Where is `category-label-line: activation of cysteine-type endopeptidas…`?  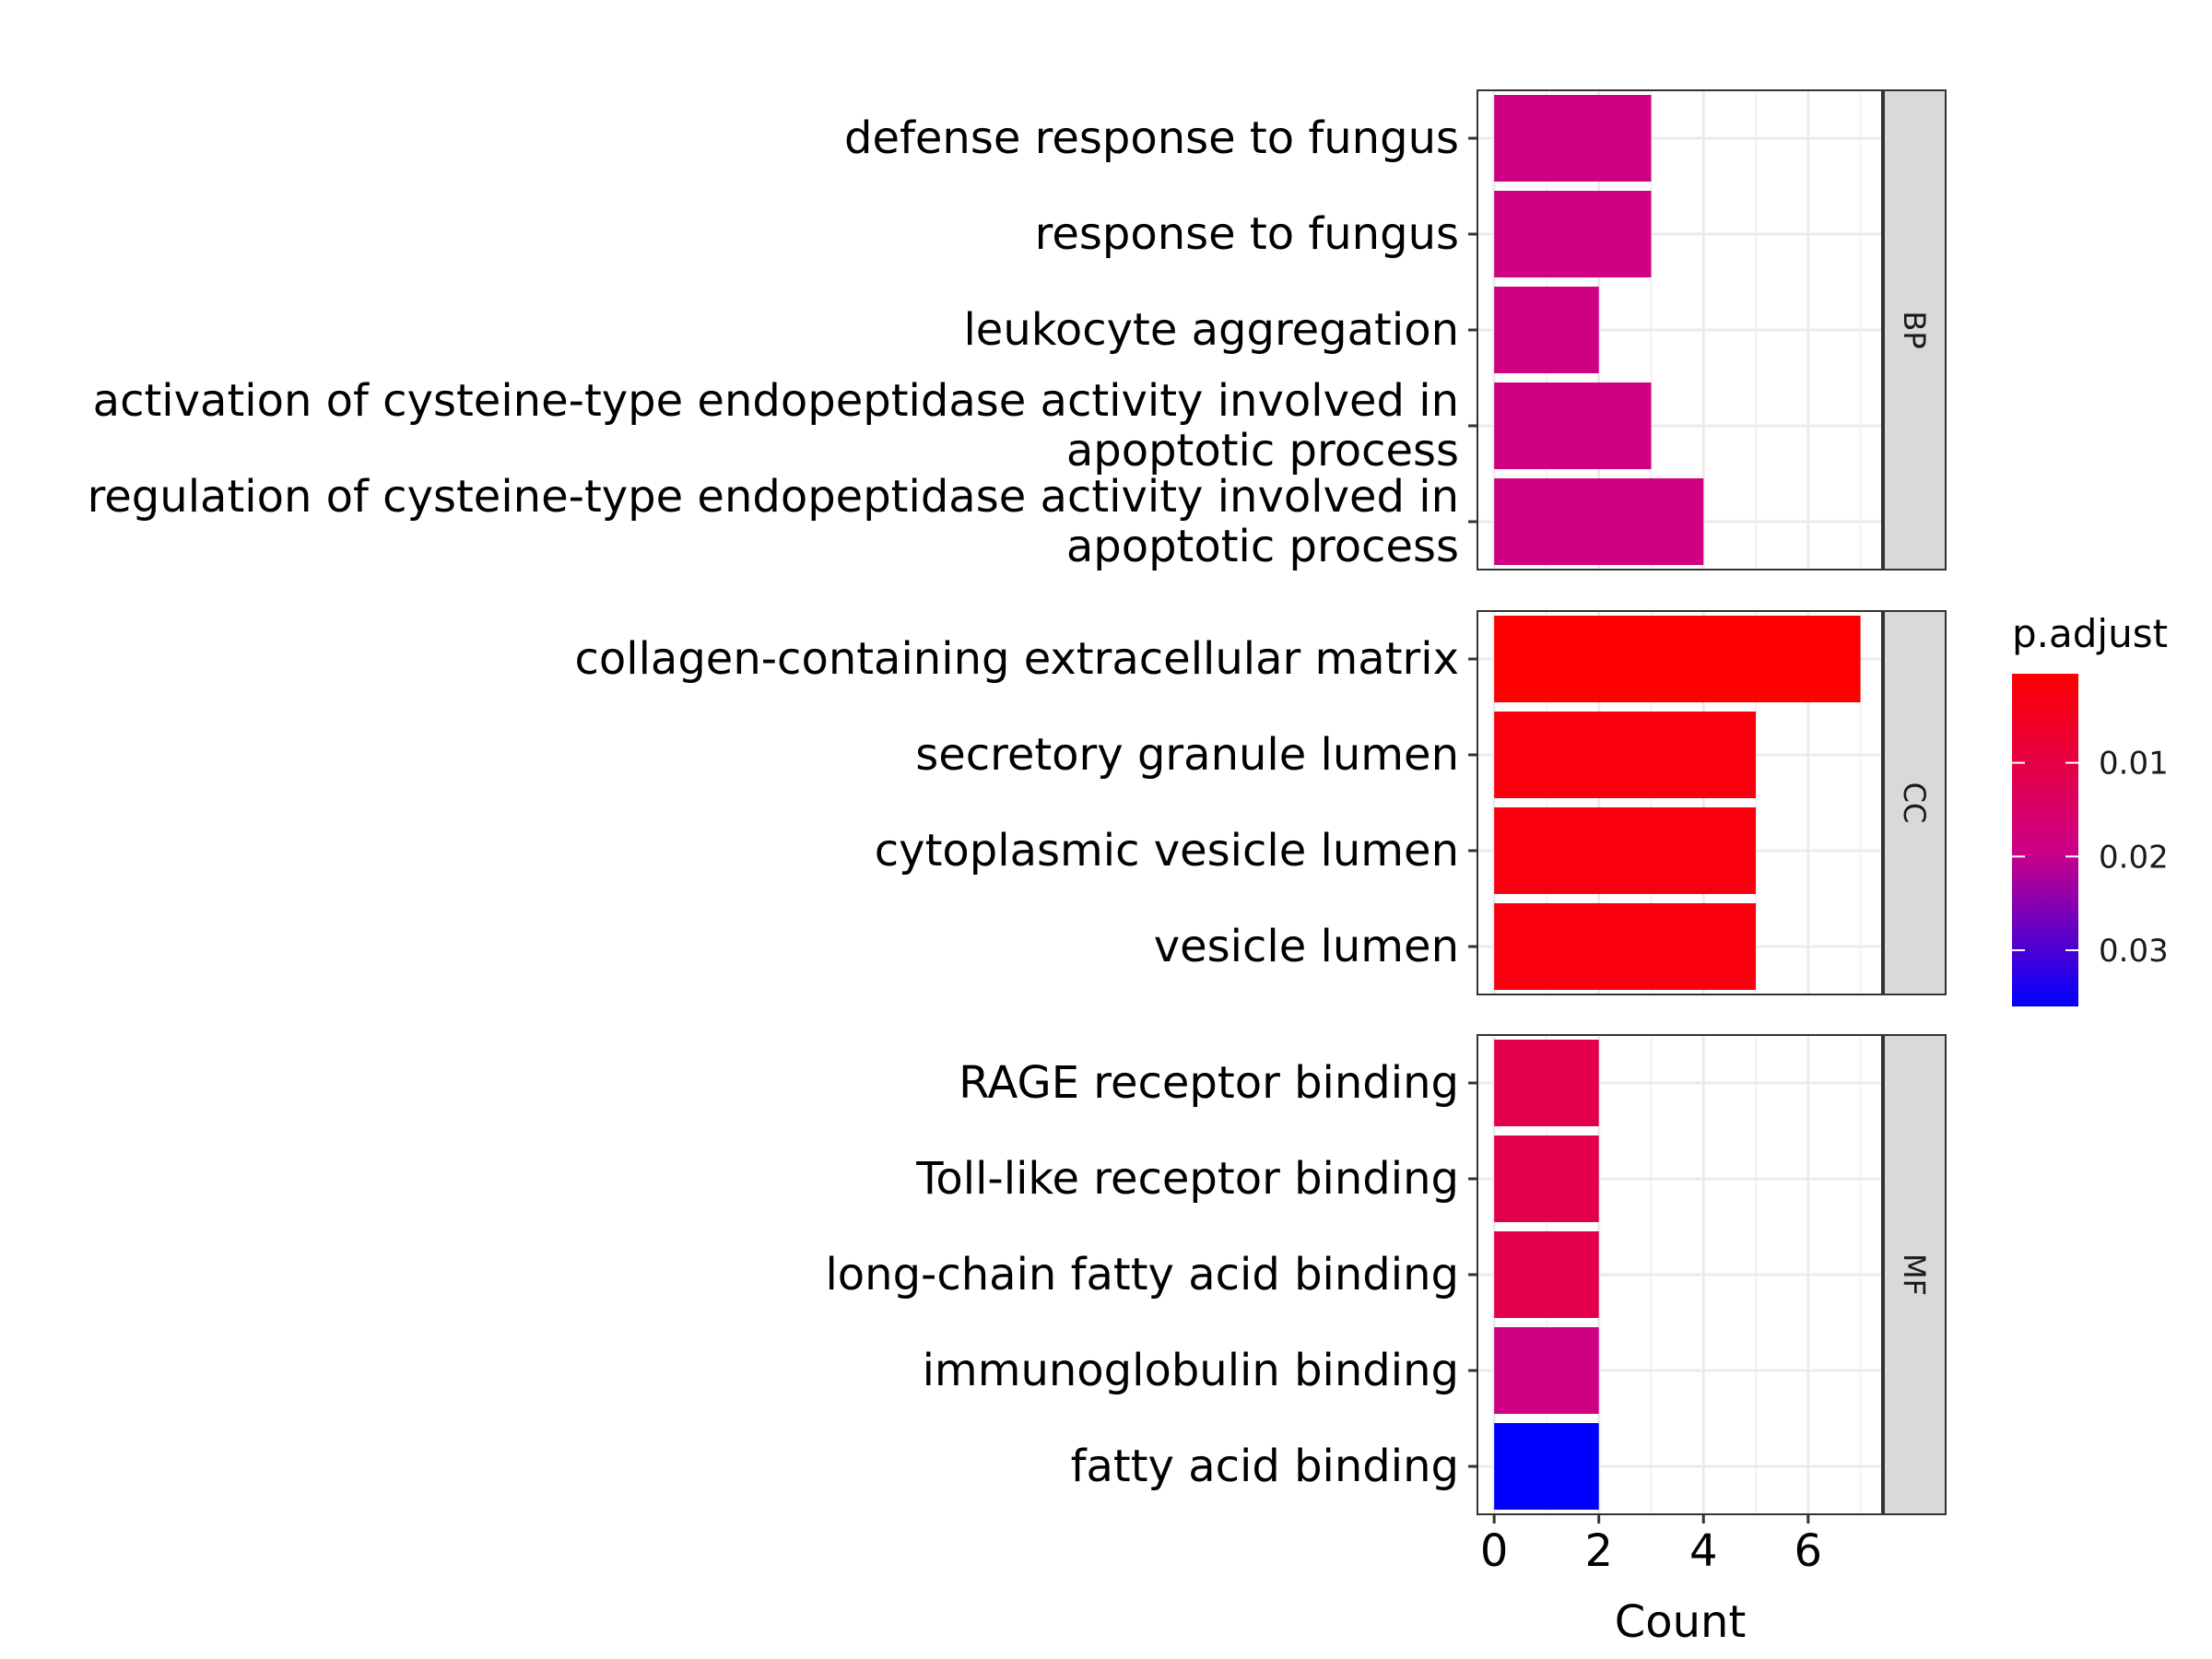
category-label-line: activation of cysteine-type endopeptidas… is located at coordinates (776, 401).